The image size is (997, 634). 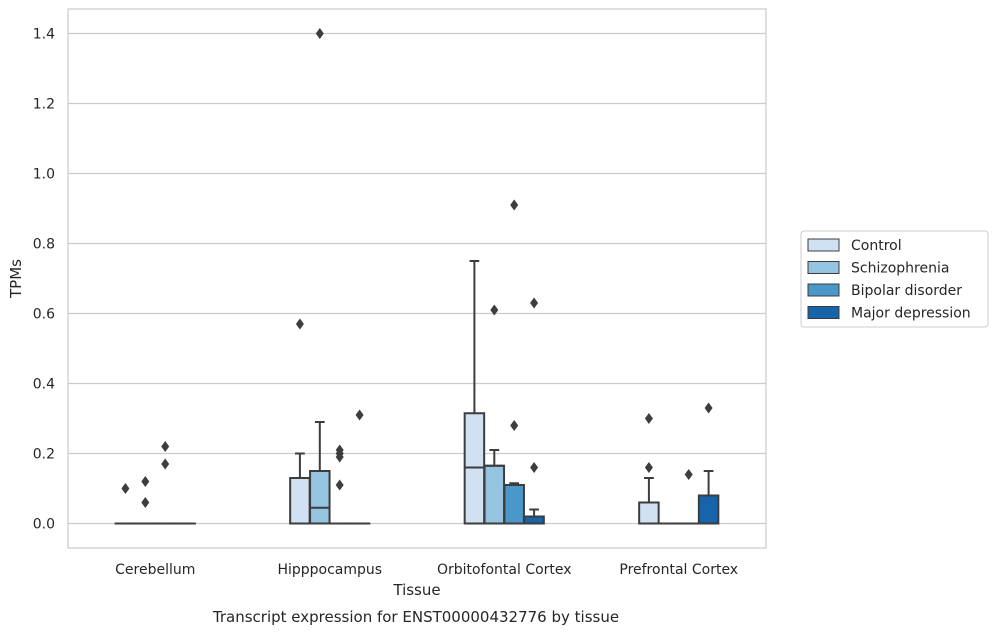 I want to click on y-tick-label: 1.2, so click(x=44, y=105).